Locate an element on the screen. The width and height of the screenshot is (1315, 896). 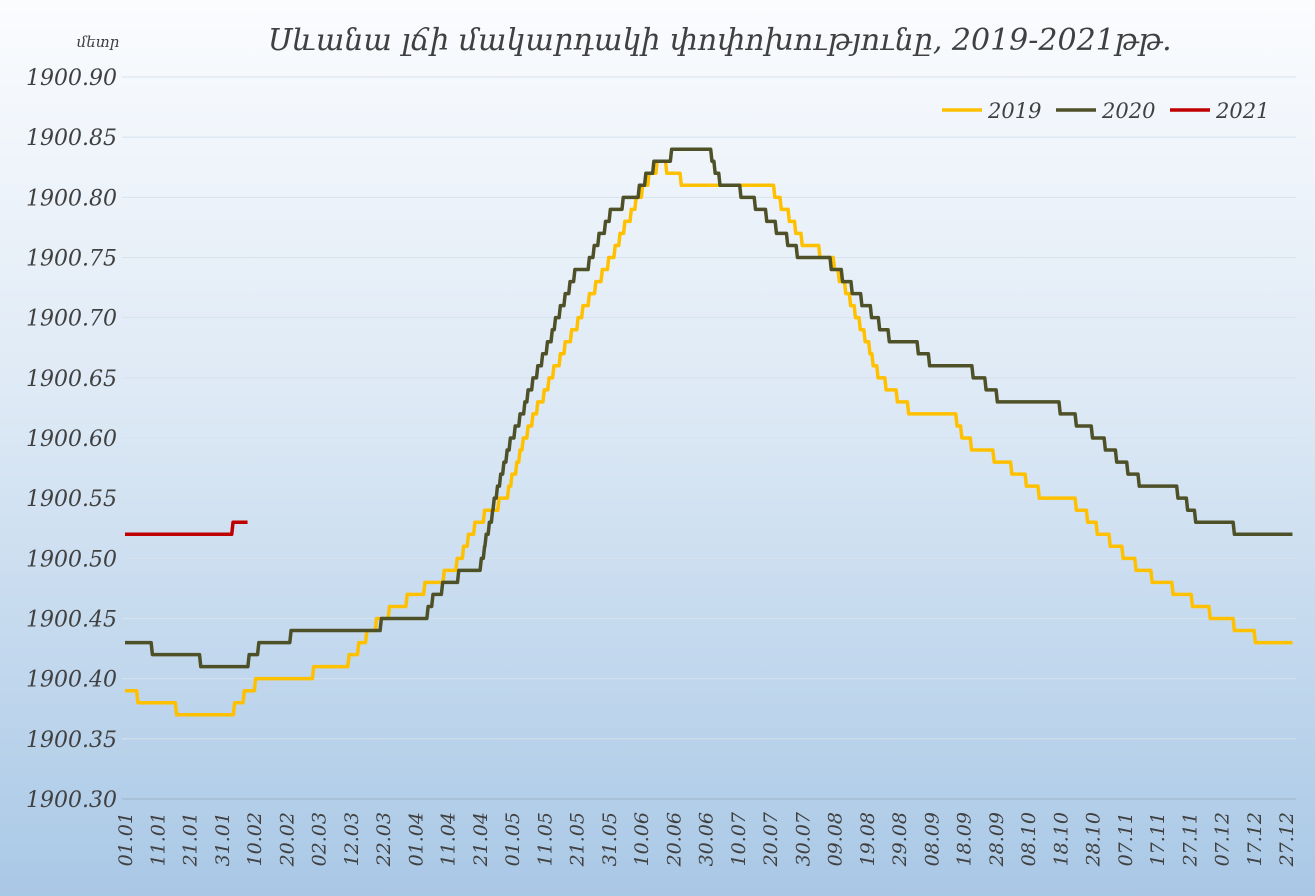
x-tick-label: 30.06 is located at coordinates (707, 839).